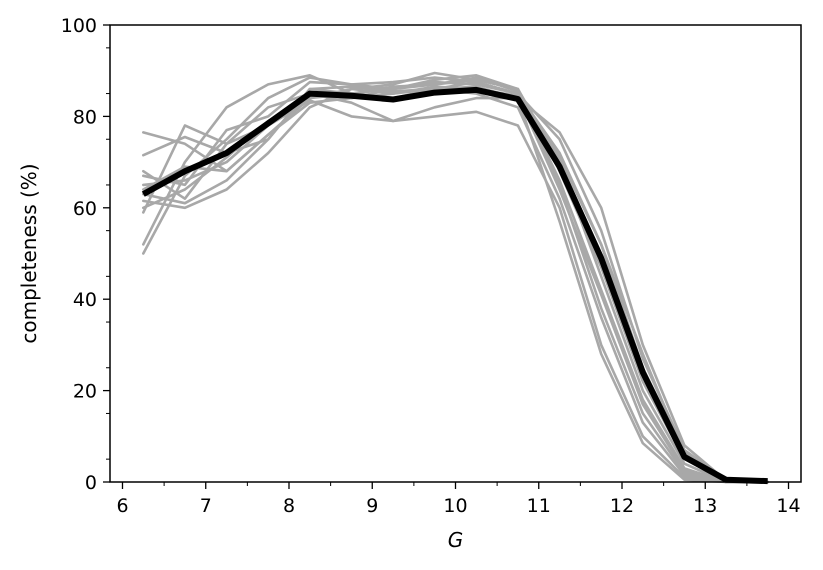 The height and width of the screenshot is (570, 823). Describe the element at coordinates (85, 300) in the screenshot. I see `y-tick-label: 40` at that location.